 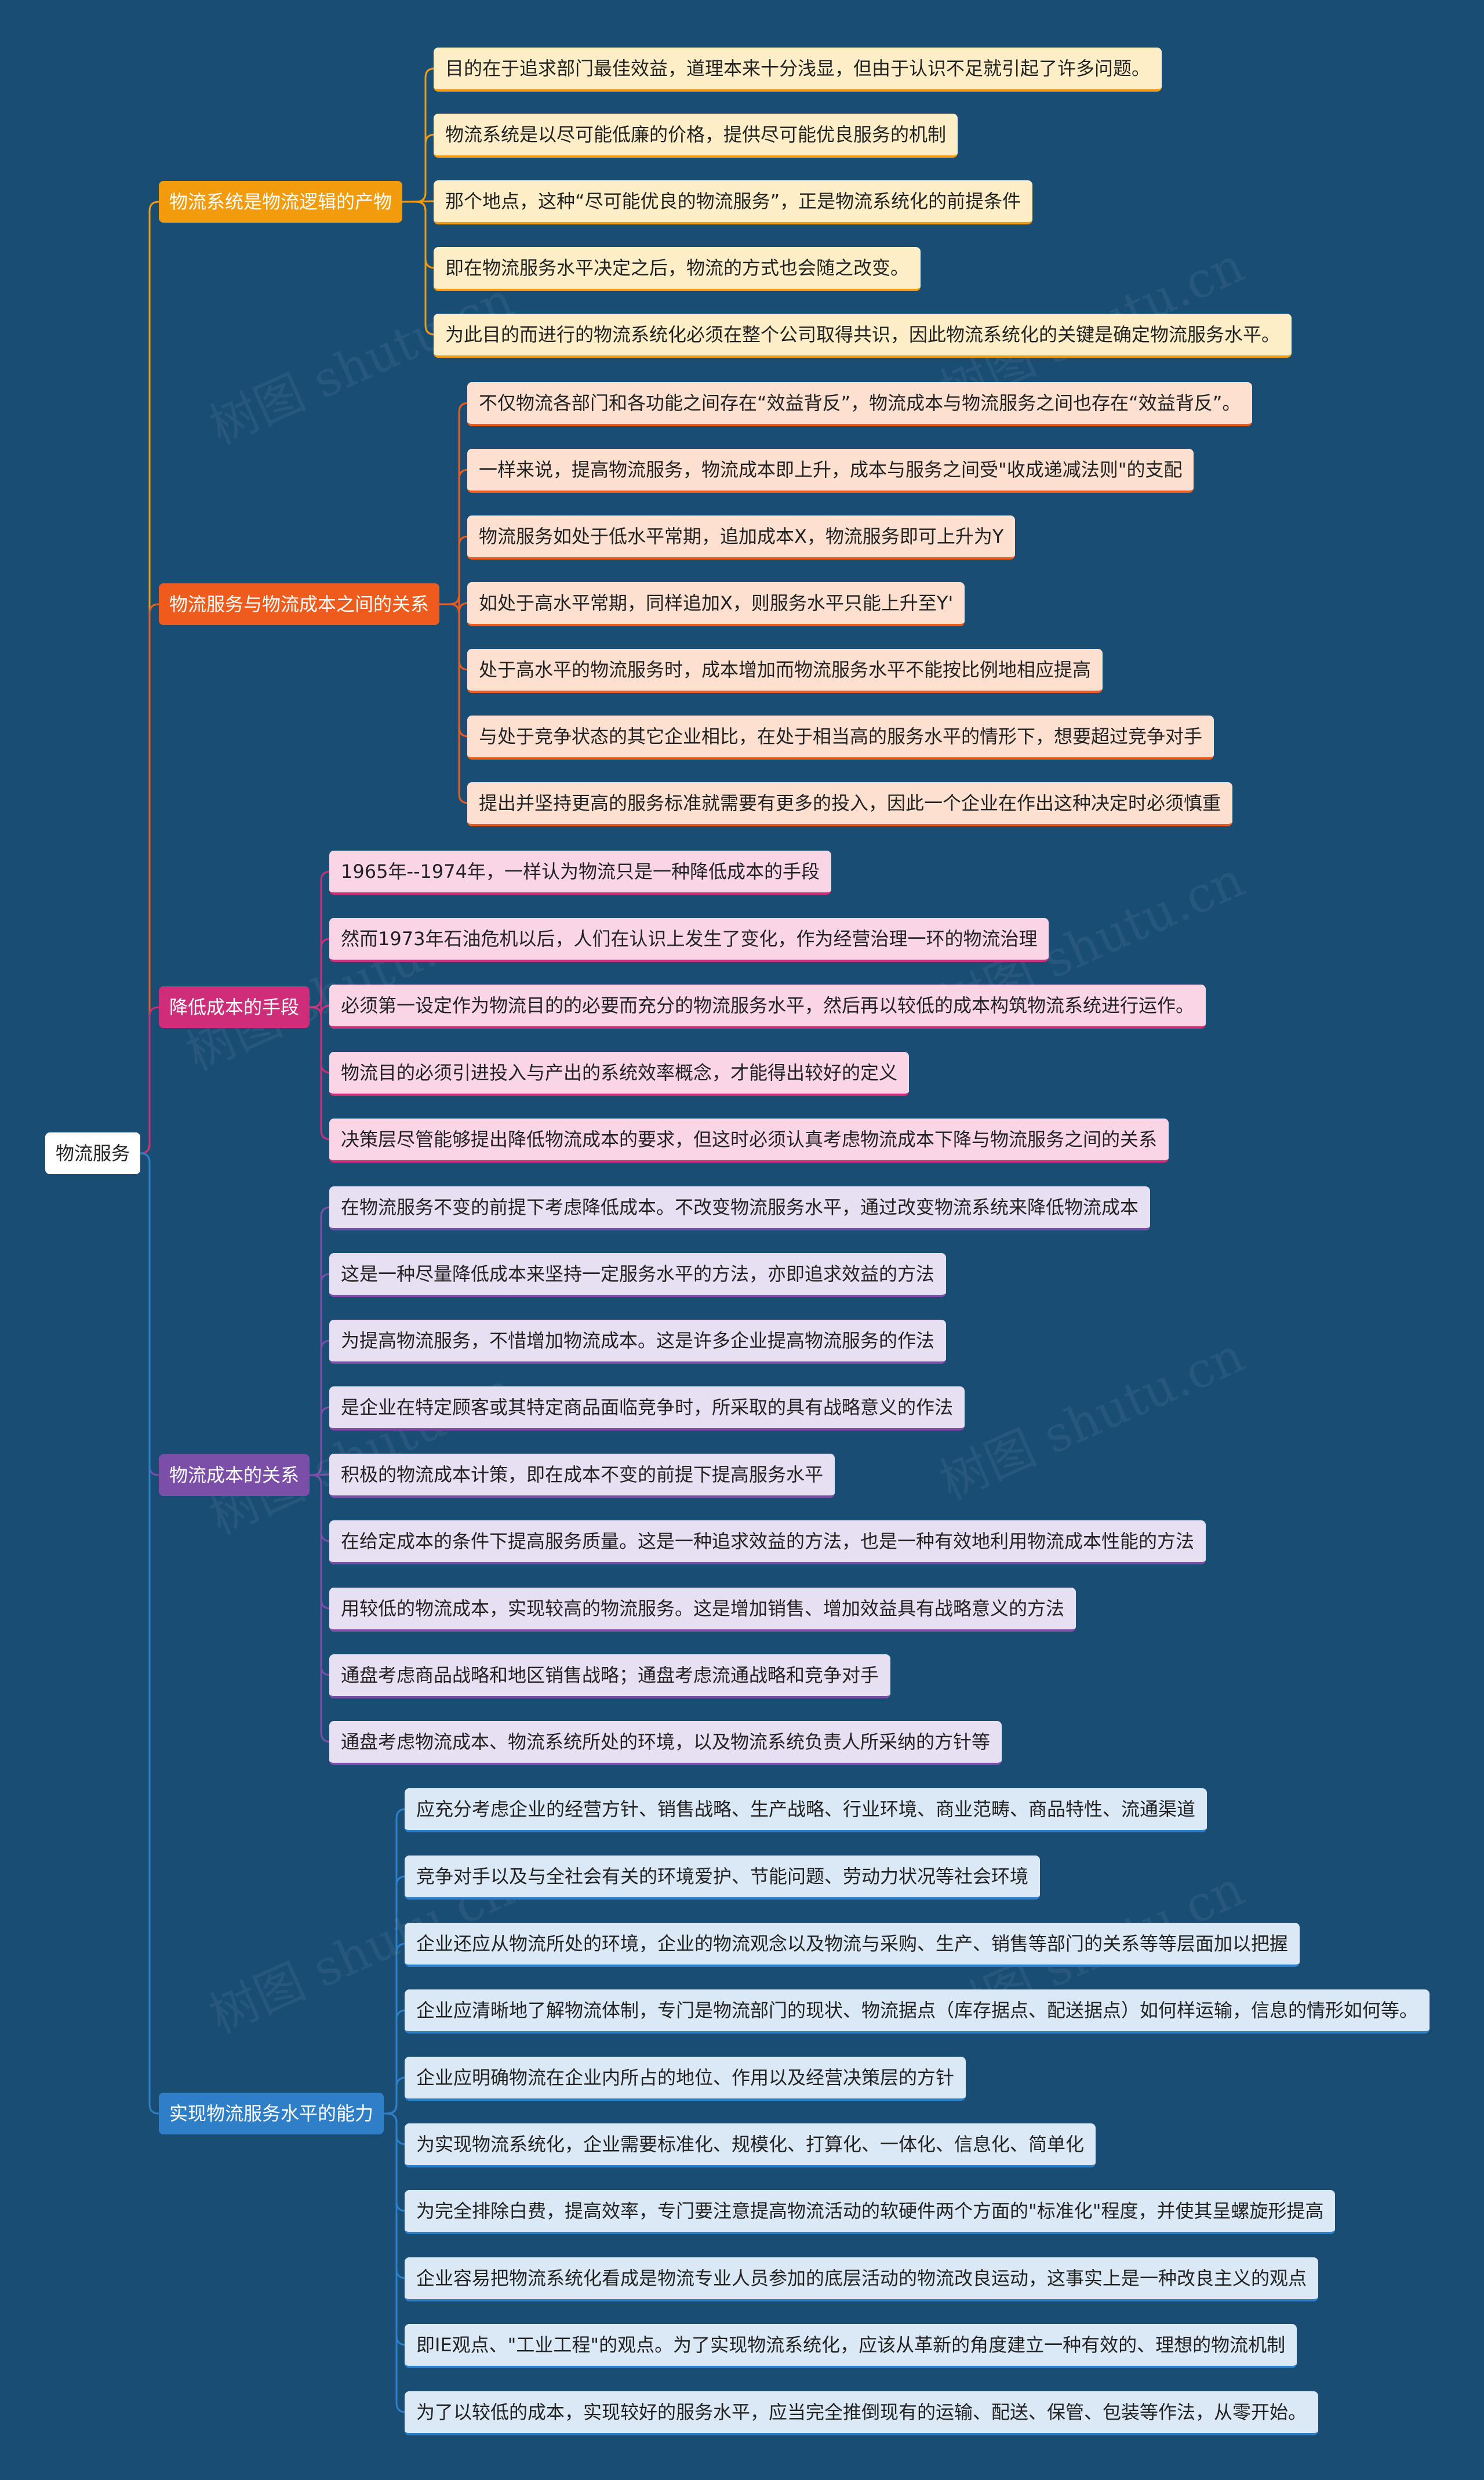 What do you see at coordinates (638, 1342) in the screenshot?
I see `leaf-node: 为提高物流服务，不惜增加物流成本。这是许多企业提高物流服务的作法` at bounding box center [638, 1342].